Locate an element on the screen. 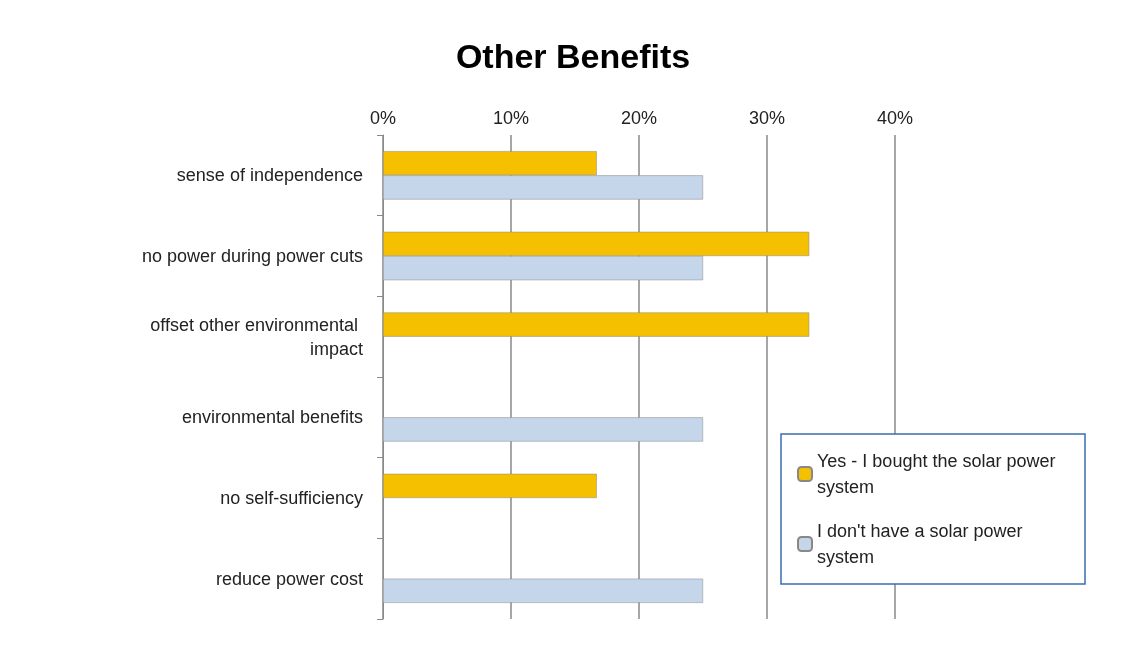 The image size is (1130, 659). y-tick-label: reduce power cost is located at coordinates (289, 578).